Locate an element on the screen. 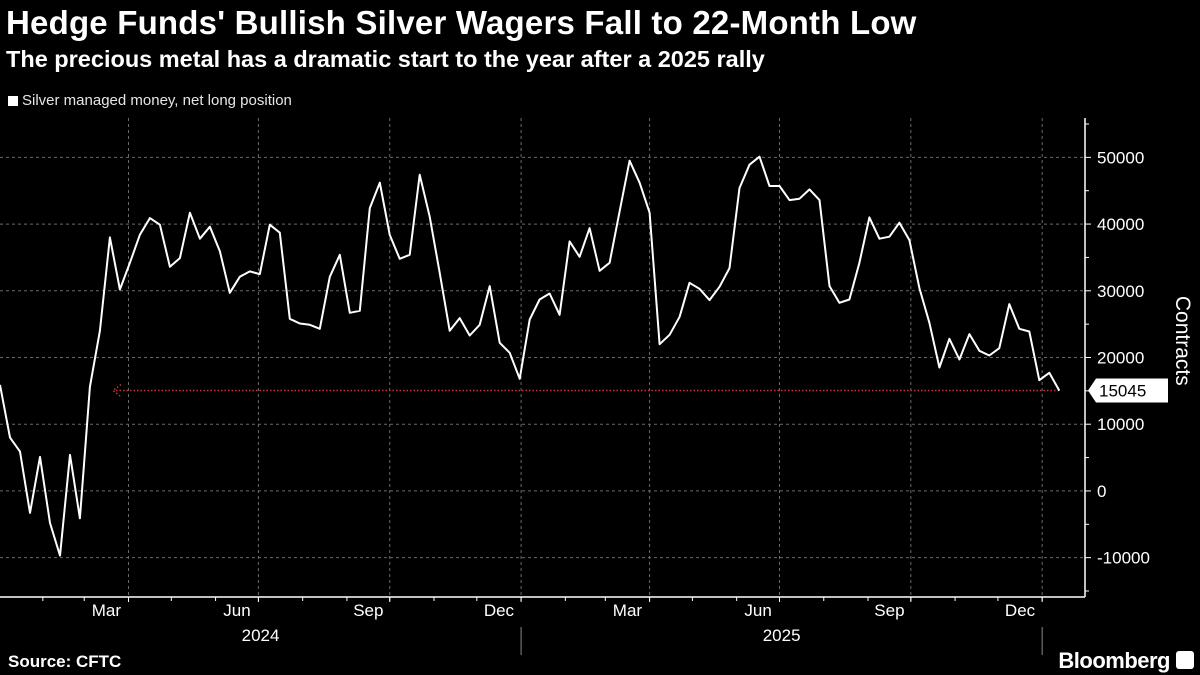  legend-swatch is located at coordinates (13, 100).